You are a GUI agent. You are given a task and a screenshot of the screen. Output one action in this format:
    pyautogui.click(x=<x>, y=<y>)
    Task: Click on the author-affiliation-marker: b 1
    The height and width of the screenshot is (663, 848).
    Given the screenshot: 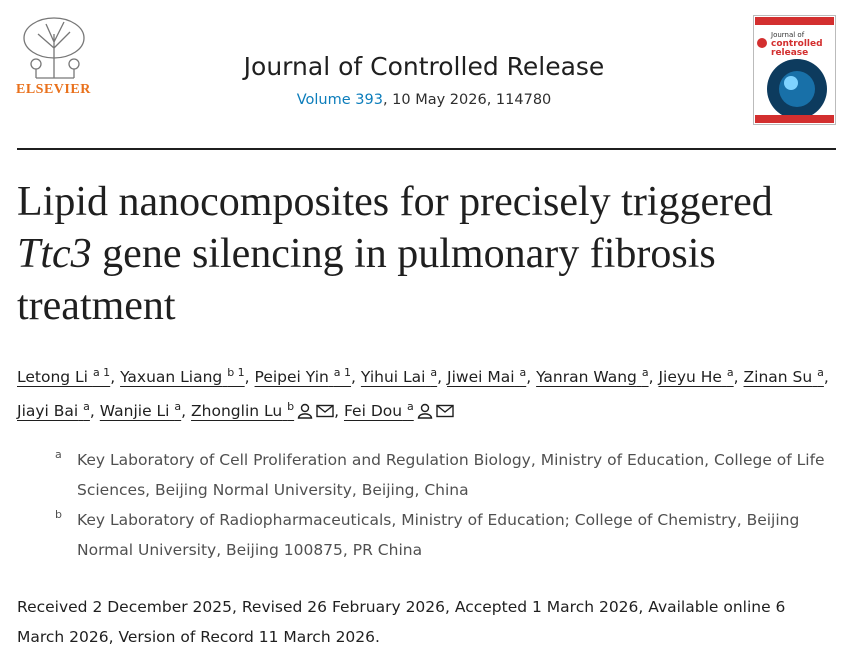 What is the action you would take?
    pyautogui.click(x=236, y=372)
    